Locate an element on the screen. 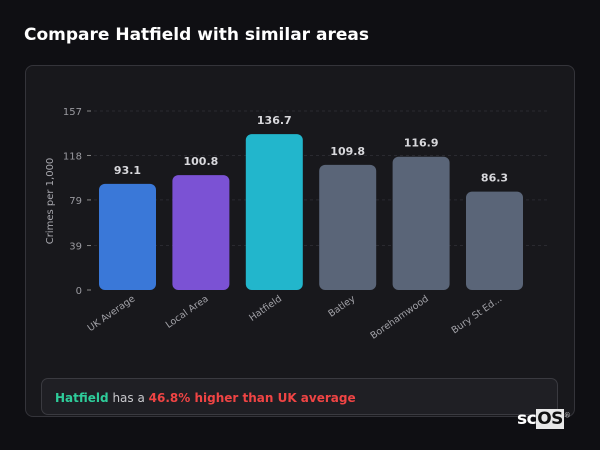  x-tick-label: Borehamwood is located at coordinates (399, 317).